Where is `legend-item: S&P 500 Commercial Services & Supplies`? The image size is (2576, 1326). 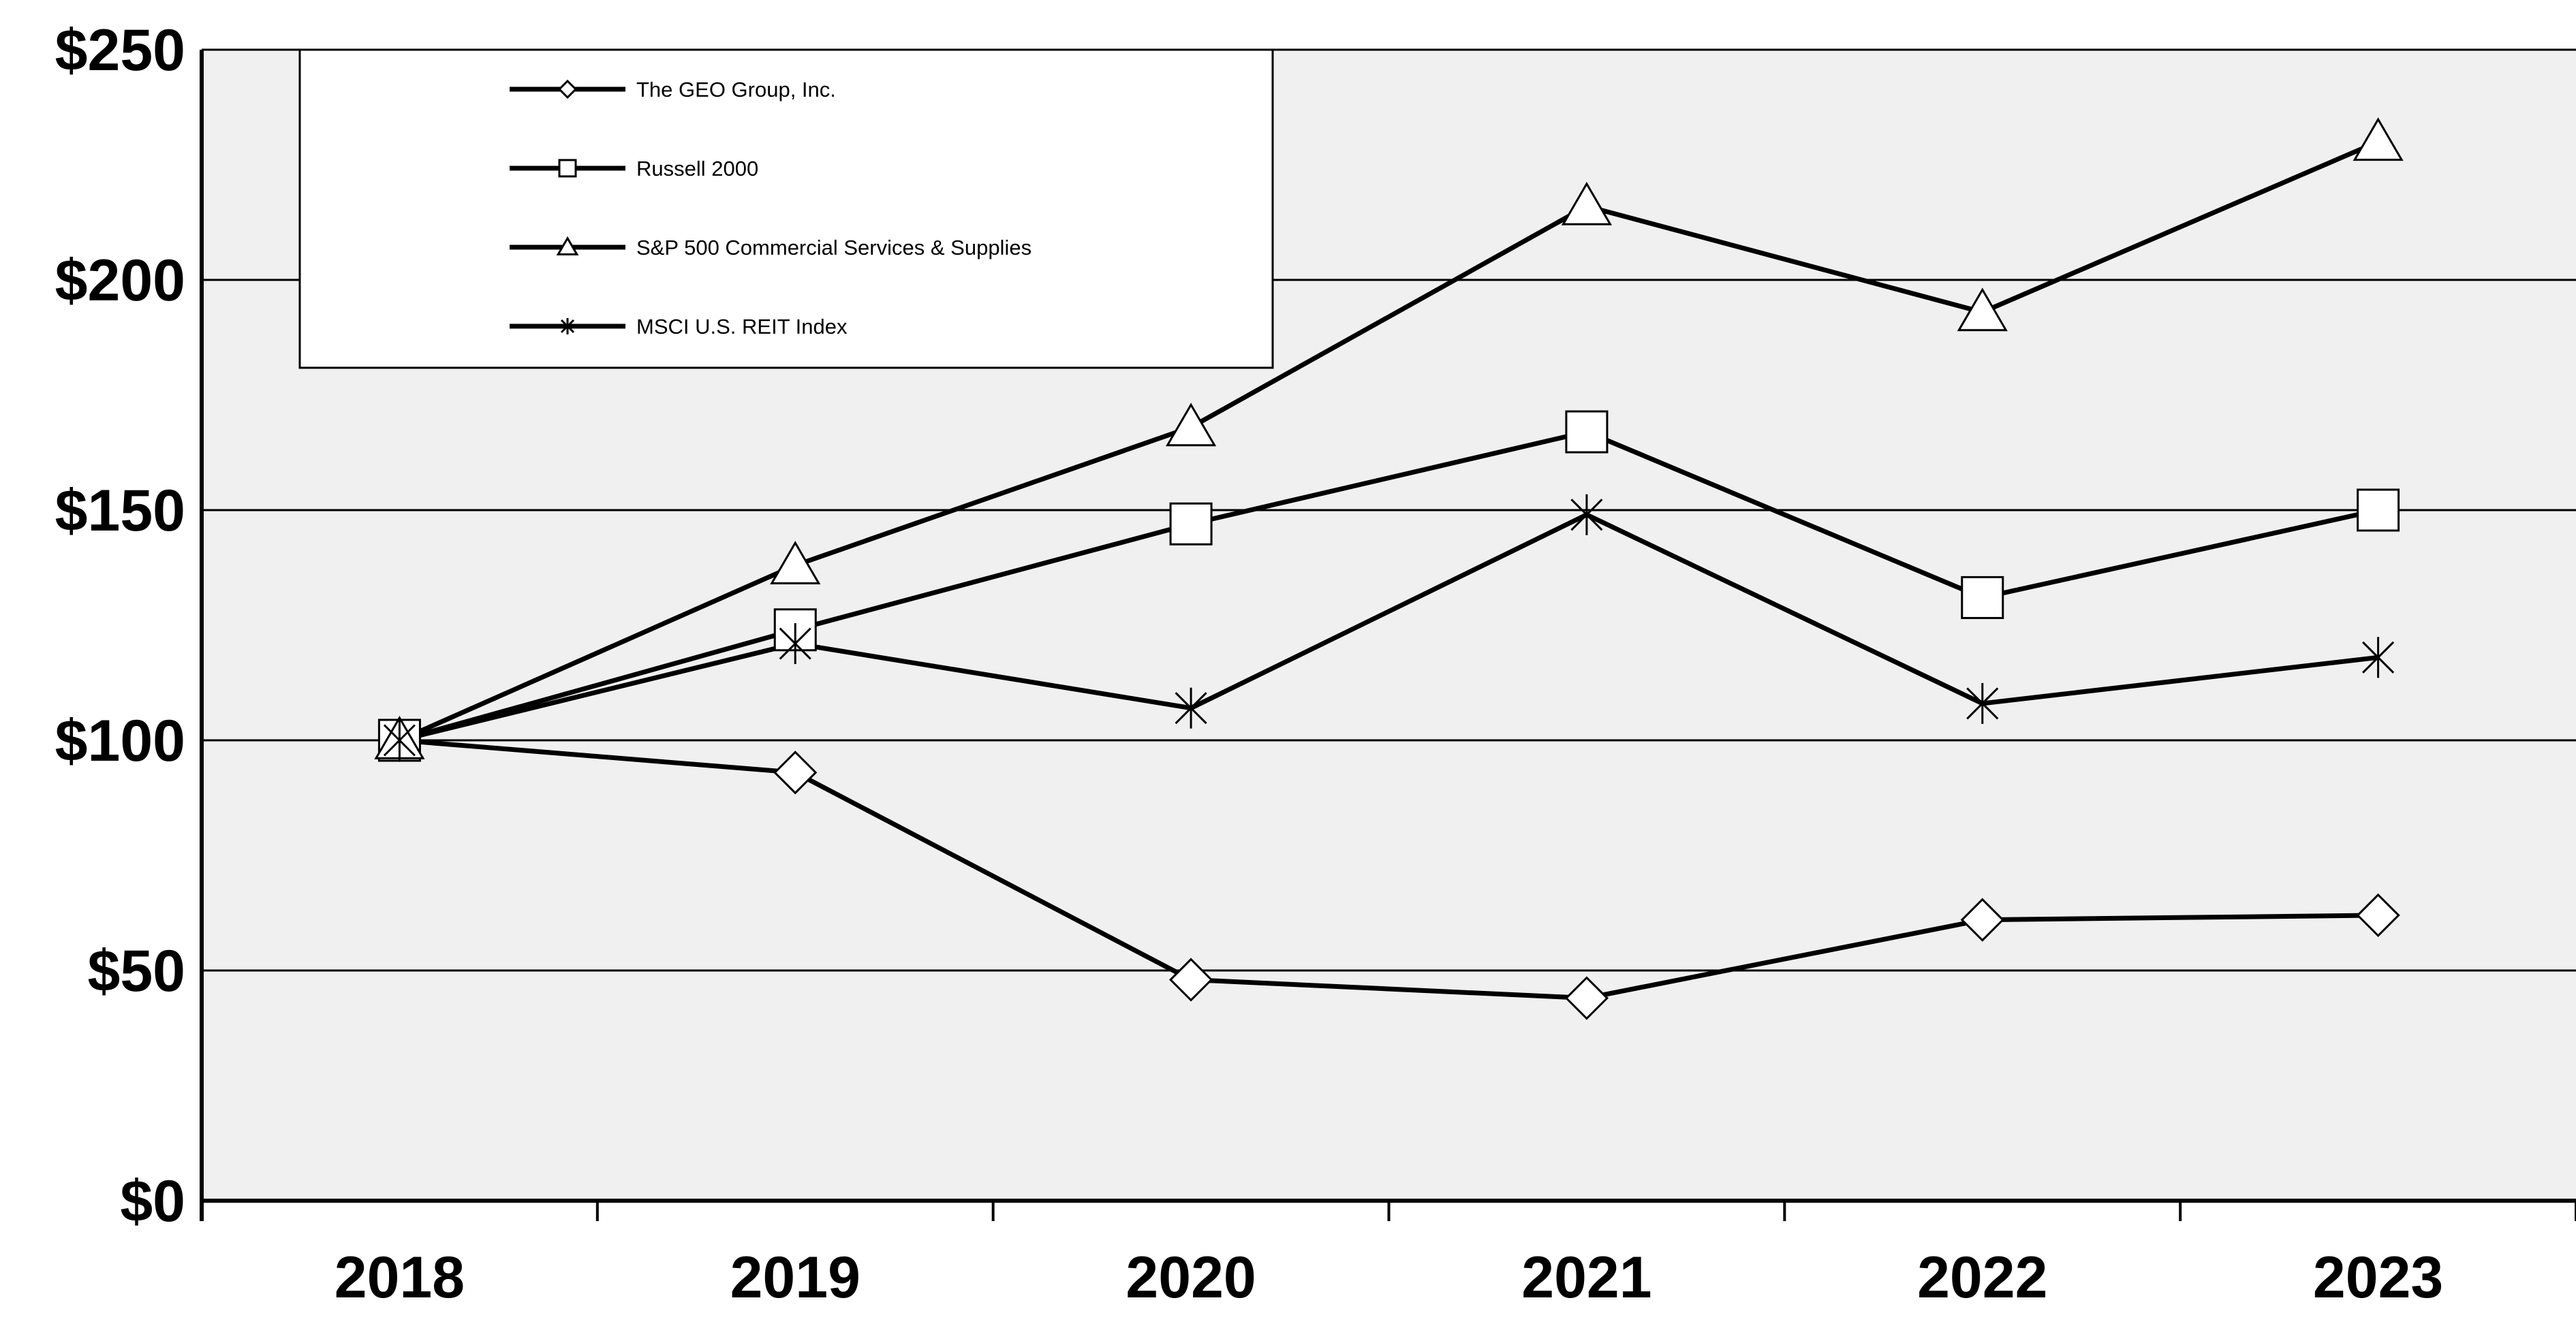
legend-item: S&P 500 Commercial Services & Supplies is located at coordinates (770, 247).